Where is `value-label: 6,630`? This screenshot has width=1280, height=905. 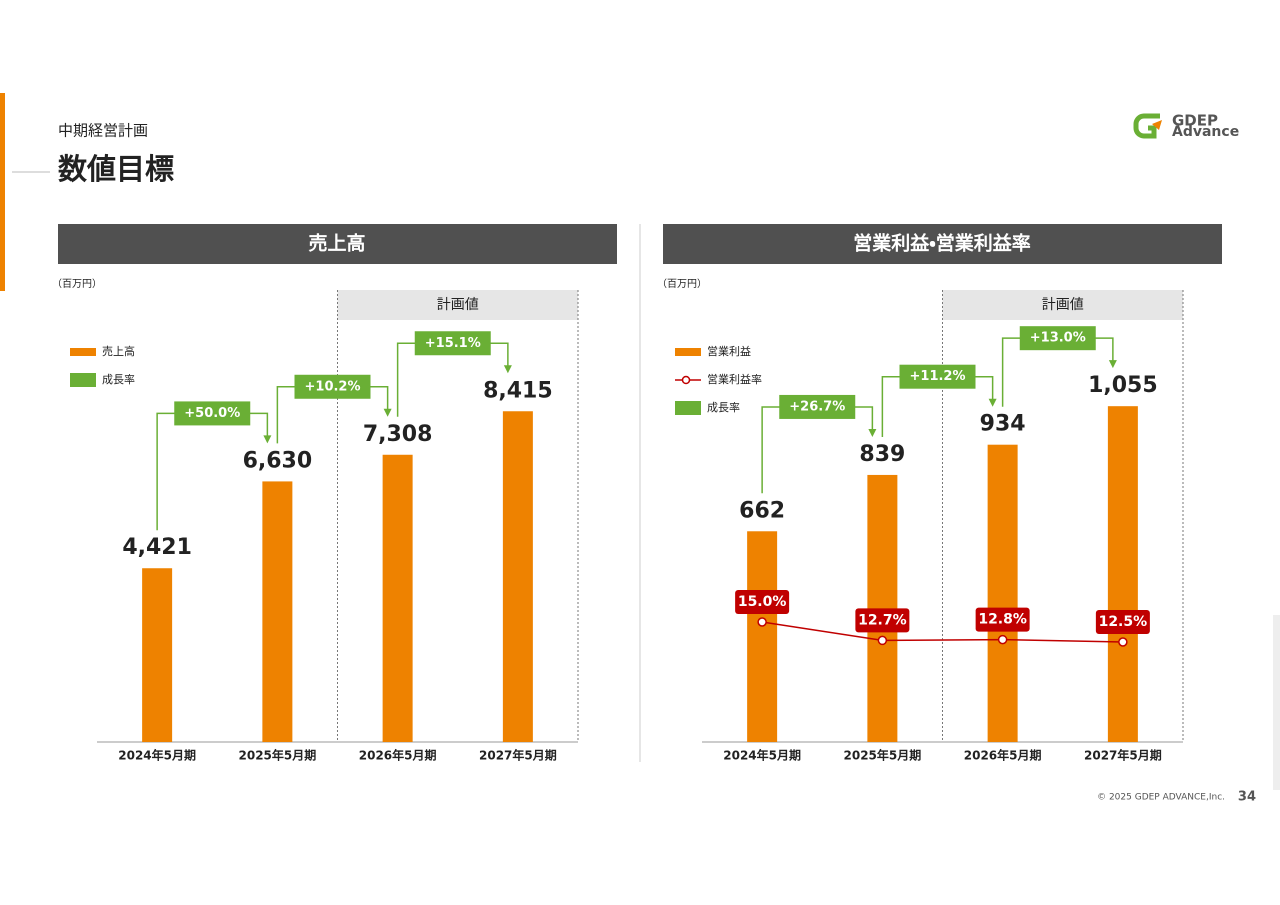 value-label: 6,630 is located at coordinates (278, 460).